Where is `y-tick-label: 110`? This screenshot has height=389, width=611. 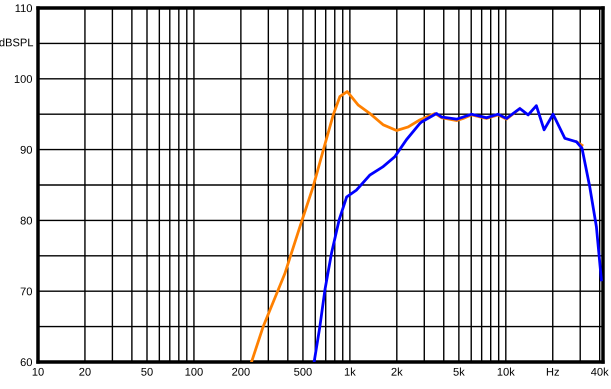
y-tick-label: 110 is located at coordinates (24, 8).